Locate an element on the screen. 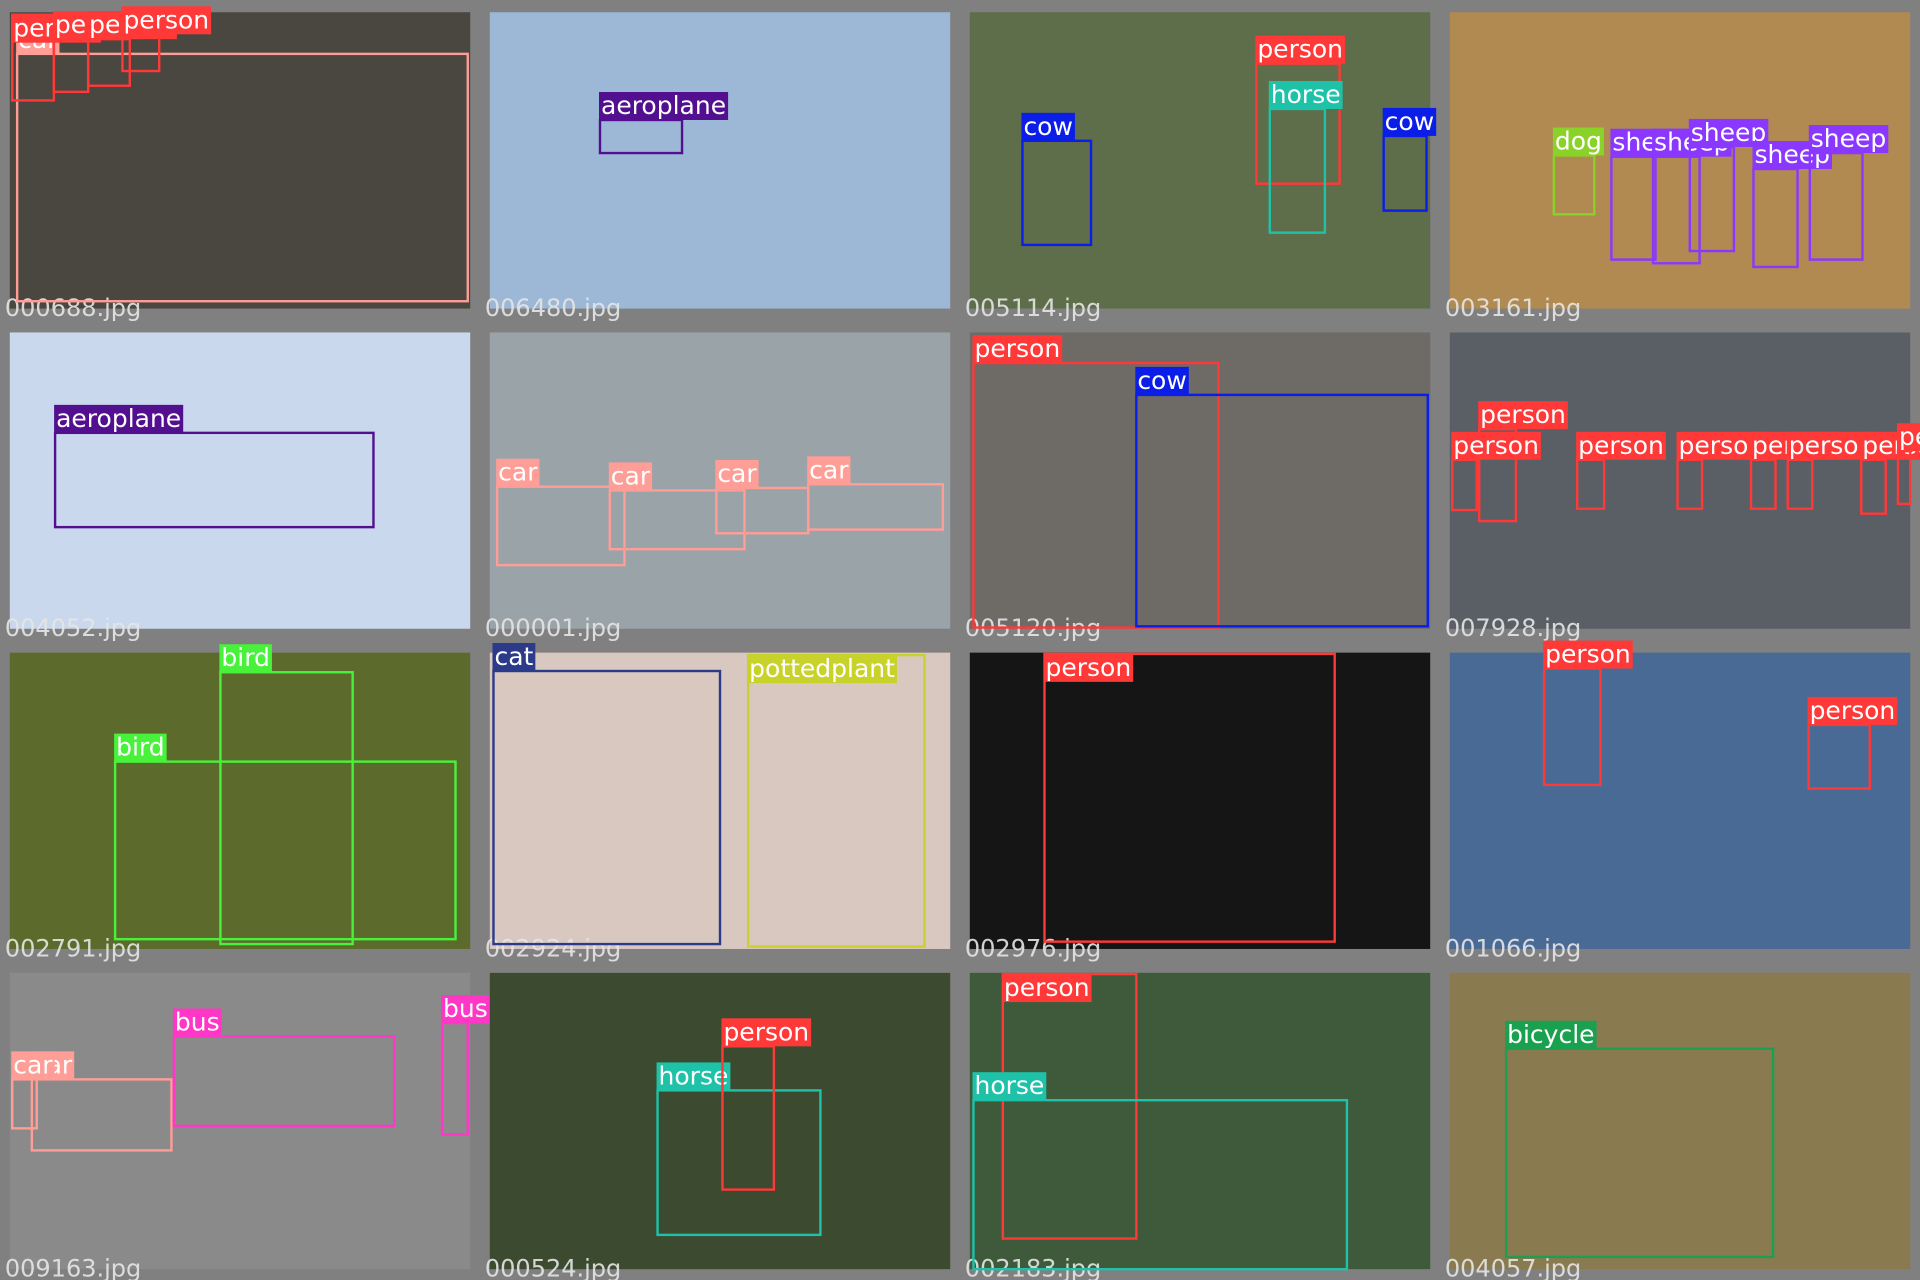  detection-label: bicycle is located at coordinates (1550, 1034).